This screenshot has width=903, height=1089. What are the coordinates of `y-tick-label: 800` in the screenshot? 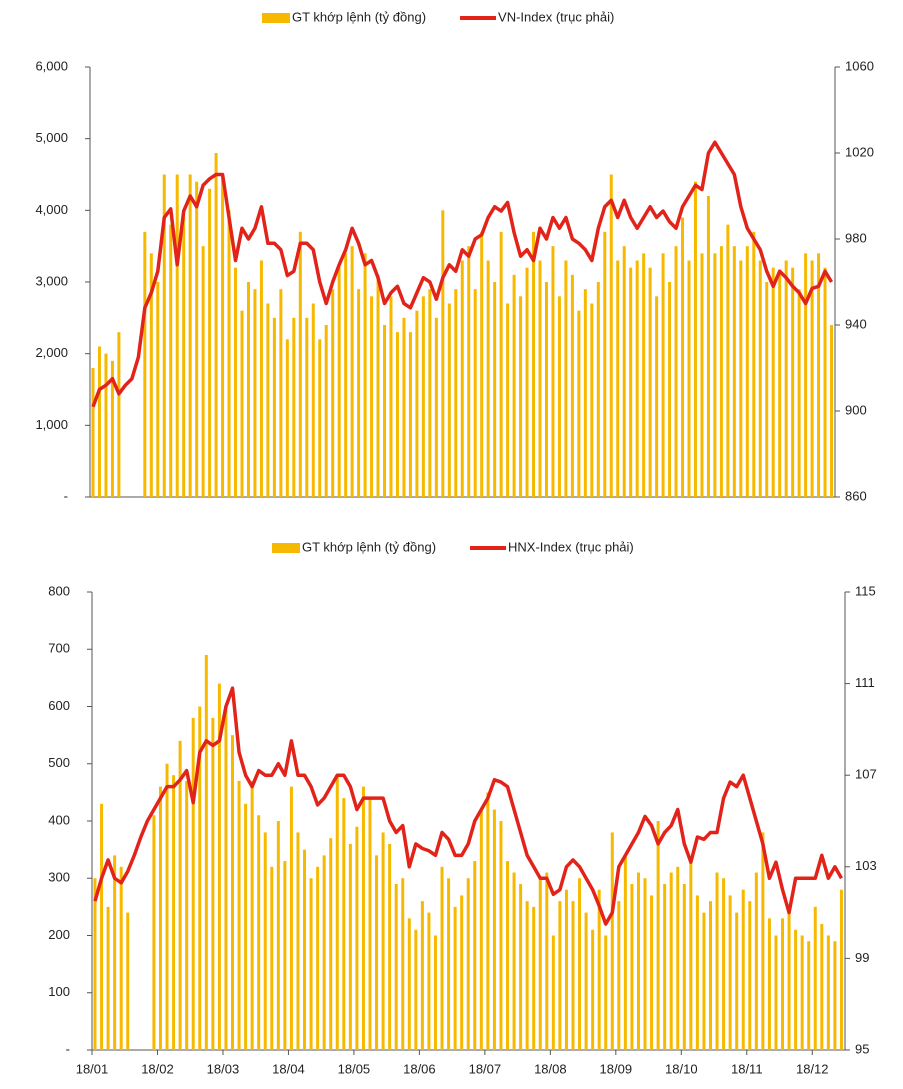 It's located at (59, 590).